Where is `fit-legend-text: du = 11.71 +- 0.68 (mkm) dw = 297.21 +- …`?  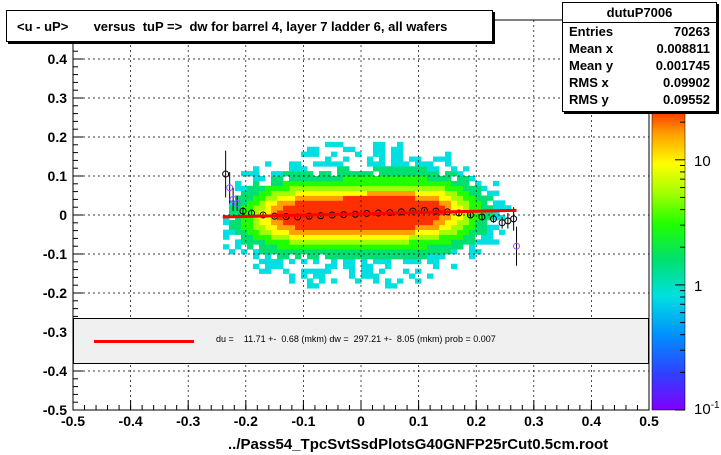 fit-legend-text: du = 11.71 +- 0.68 (mkm) dw = 297.21 +- … is located at coordinates (356, 339).